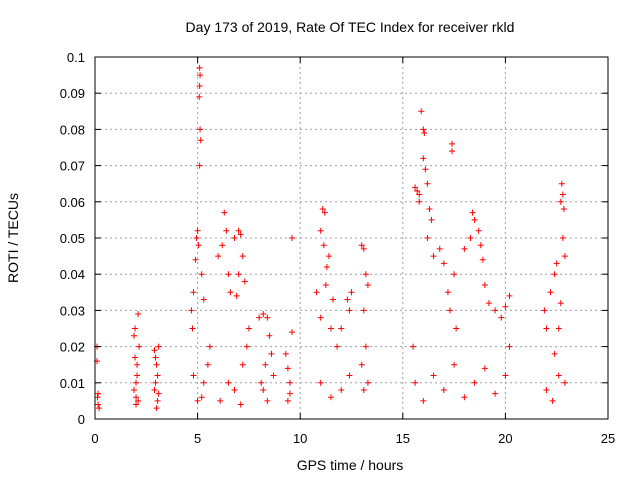 The height and width of the screenshot is (480, 640). Describe the element at coordinates (72, 238) in the screenshot. I see `y-tick-labels: 0 0.01 0.02 0.03 0.04 0.05 0.06 0.07 0.08 0.09 0.1` at that location.